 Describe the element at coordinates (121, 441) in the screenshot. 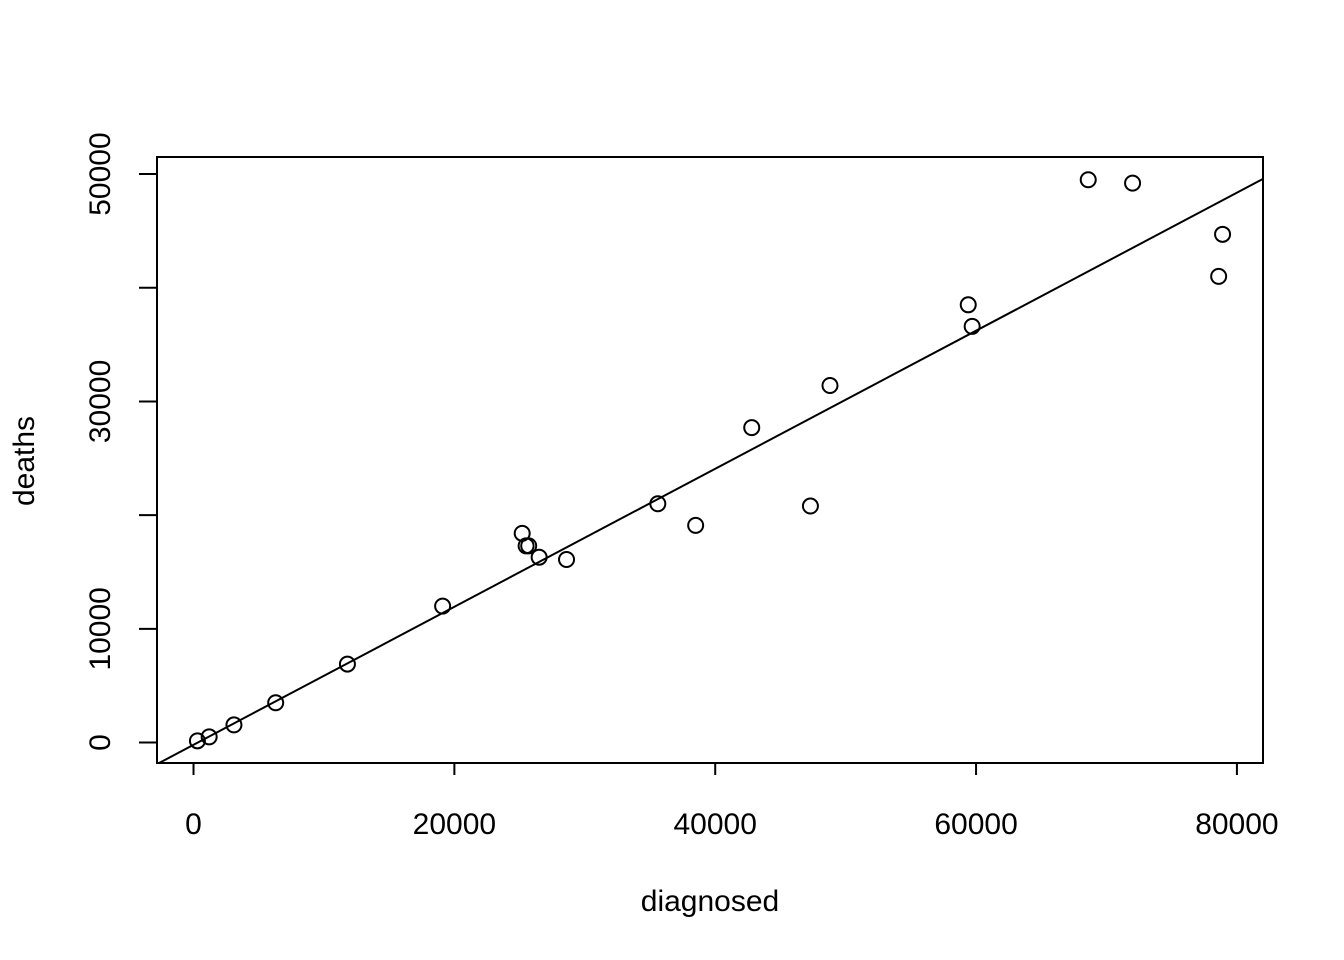

I see `y-axis: 0 10000 30000 50000` at that location.